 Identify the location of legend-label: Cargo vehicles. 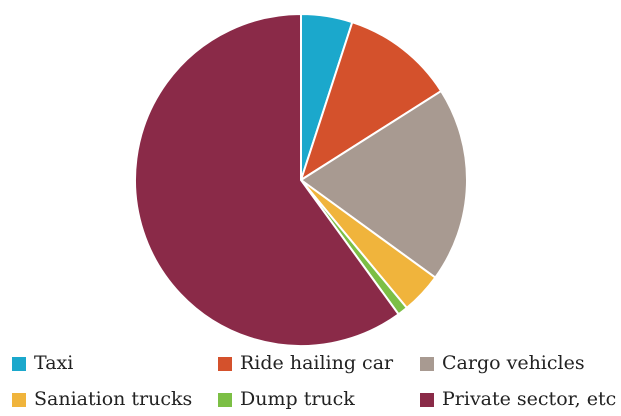
(513, 363).